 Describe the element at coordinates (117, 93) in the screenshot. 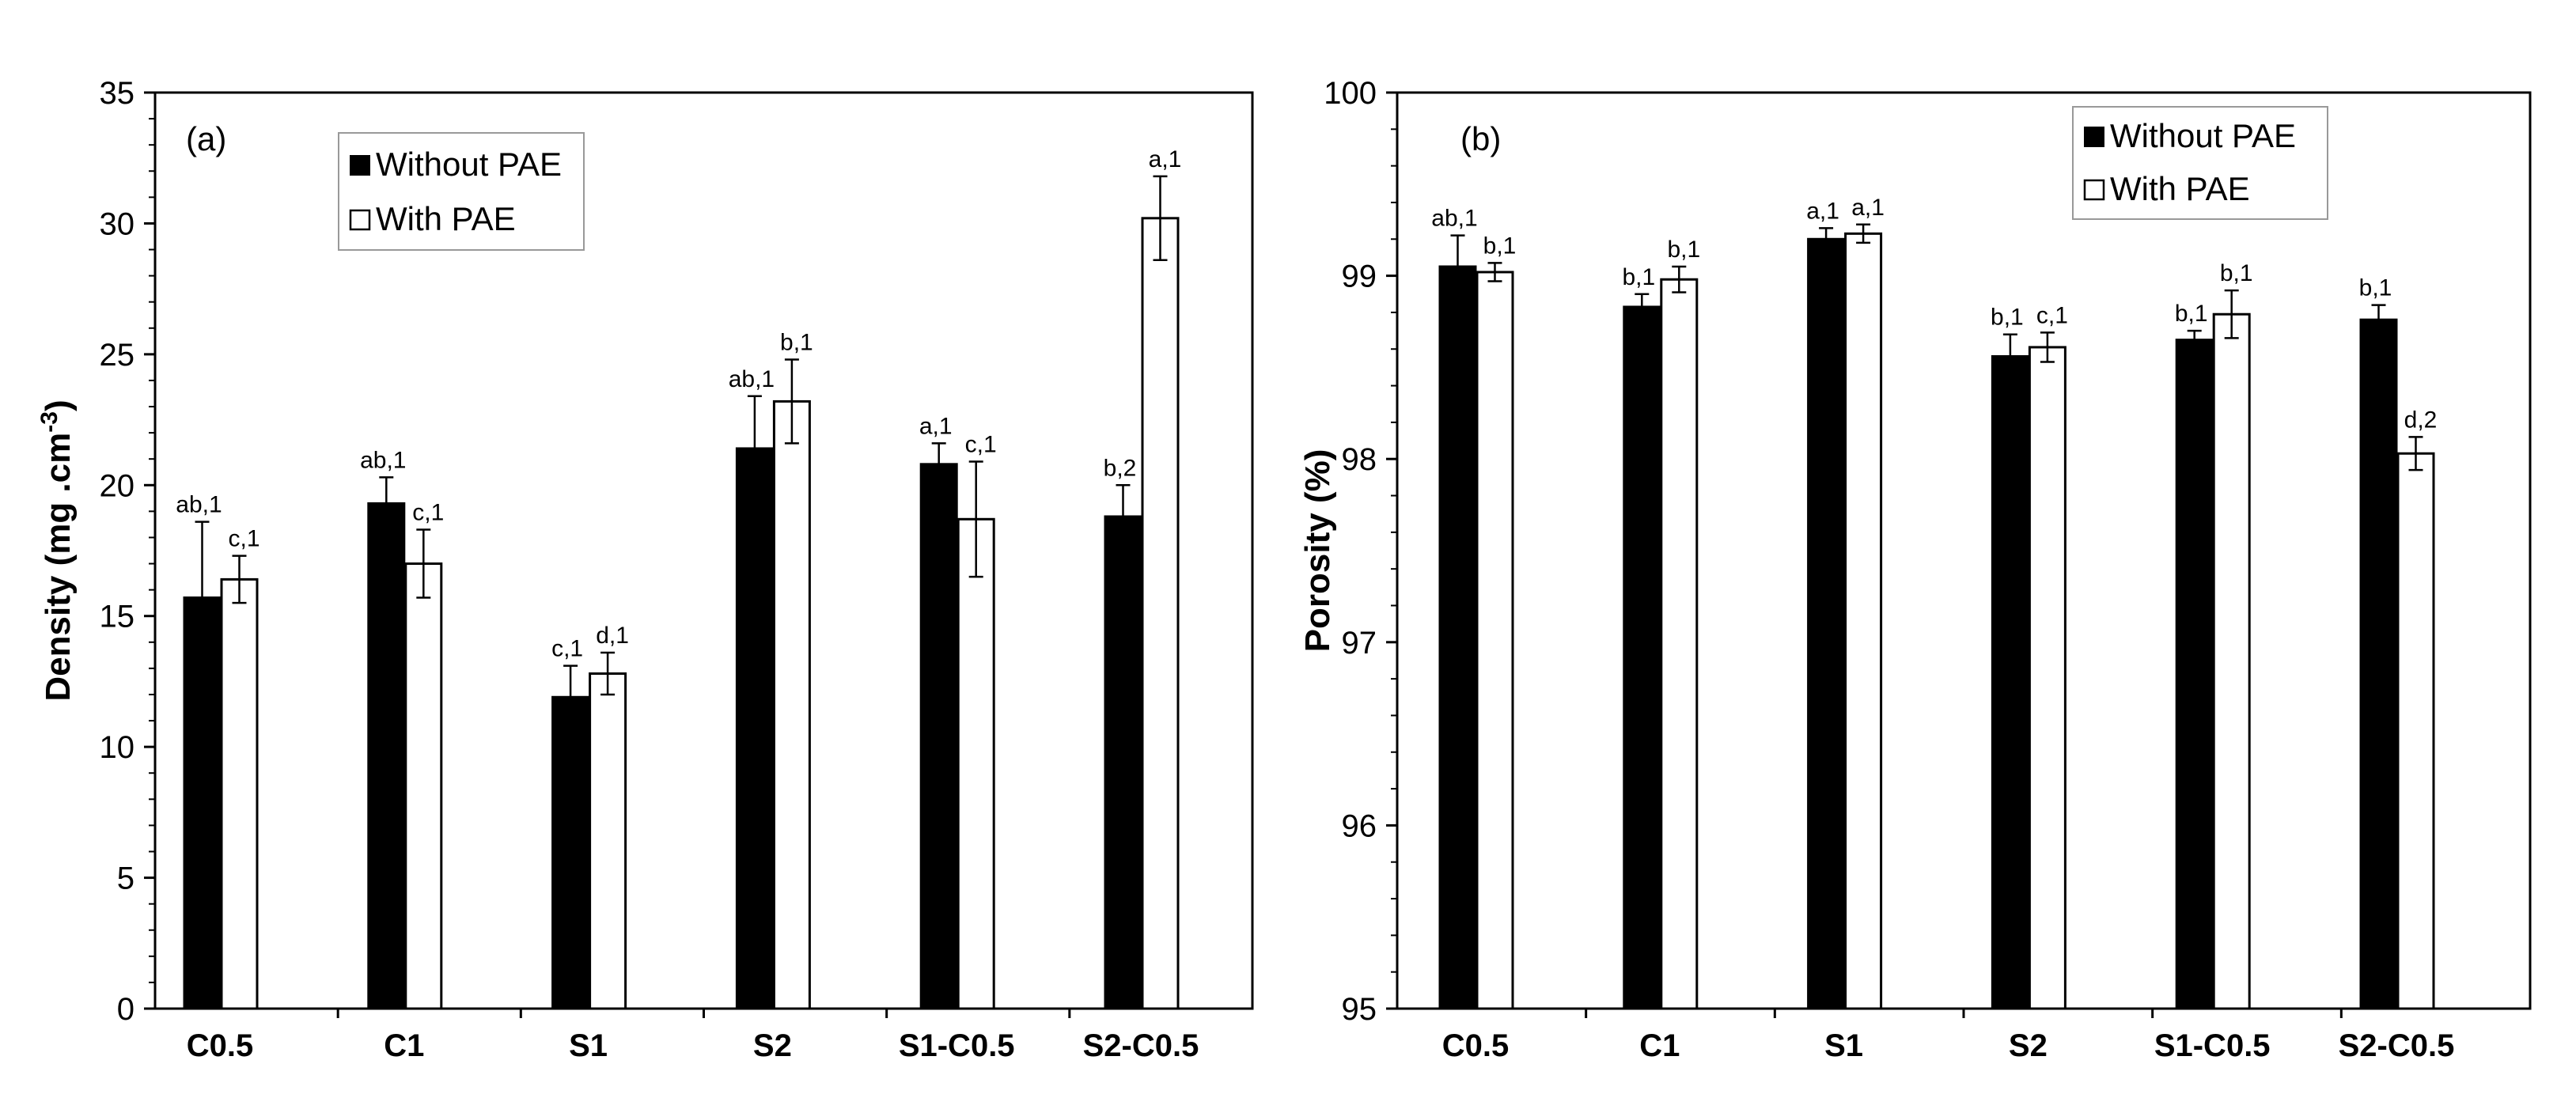

I see `y-tick-label: 35` at that location.